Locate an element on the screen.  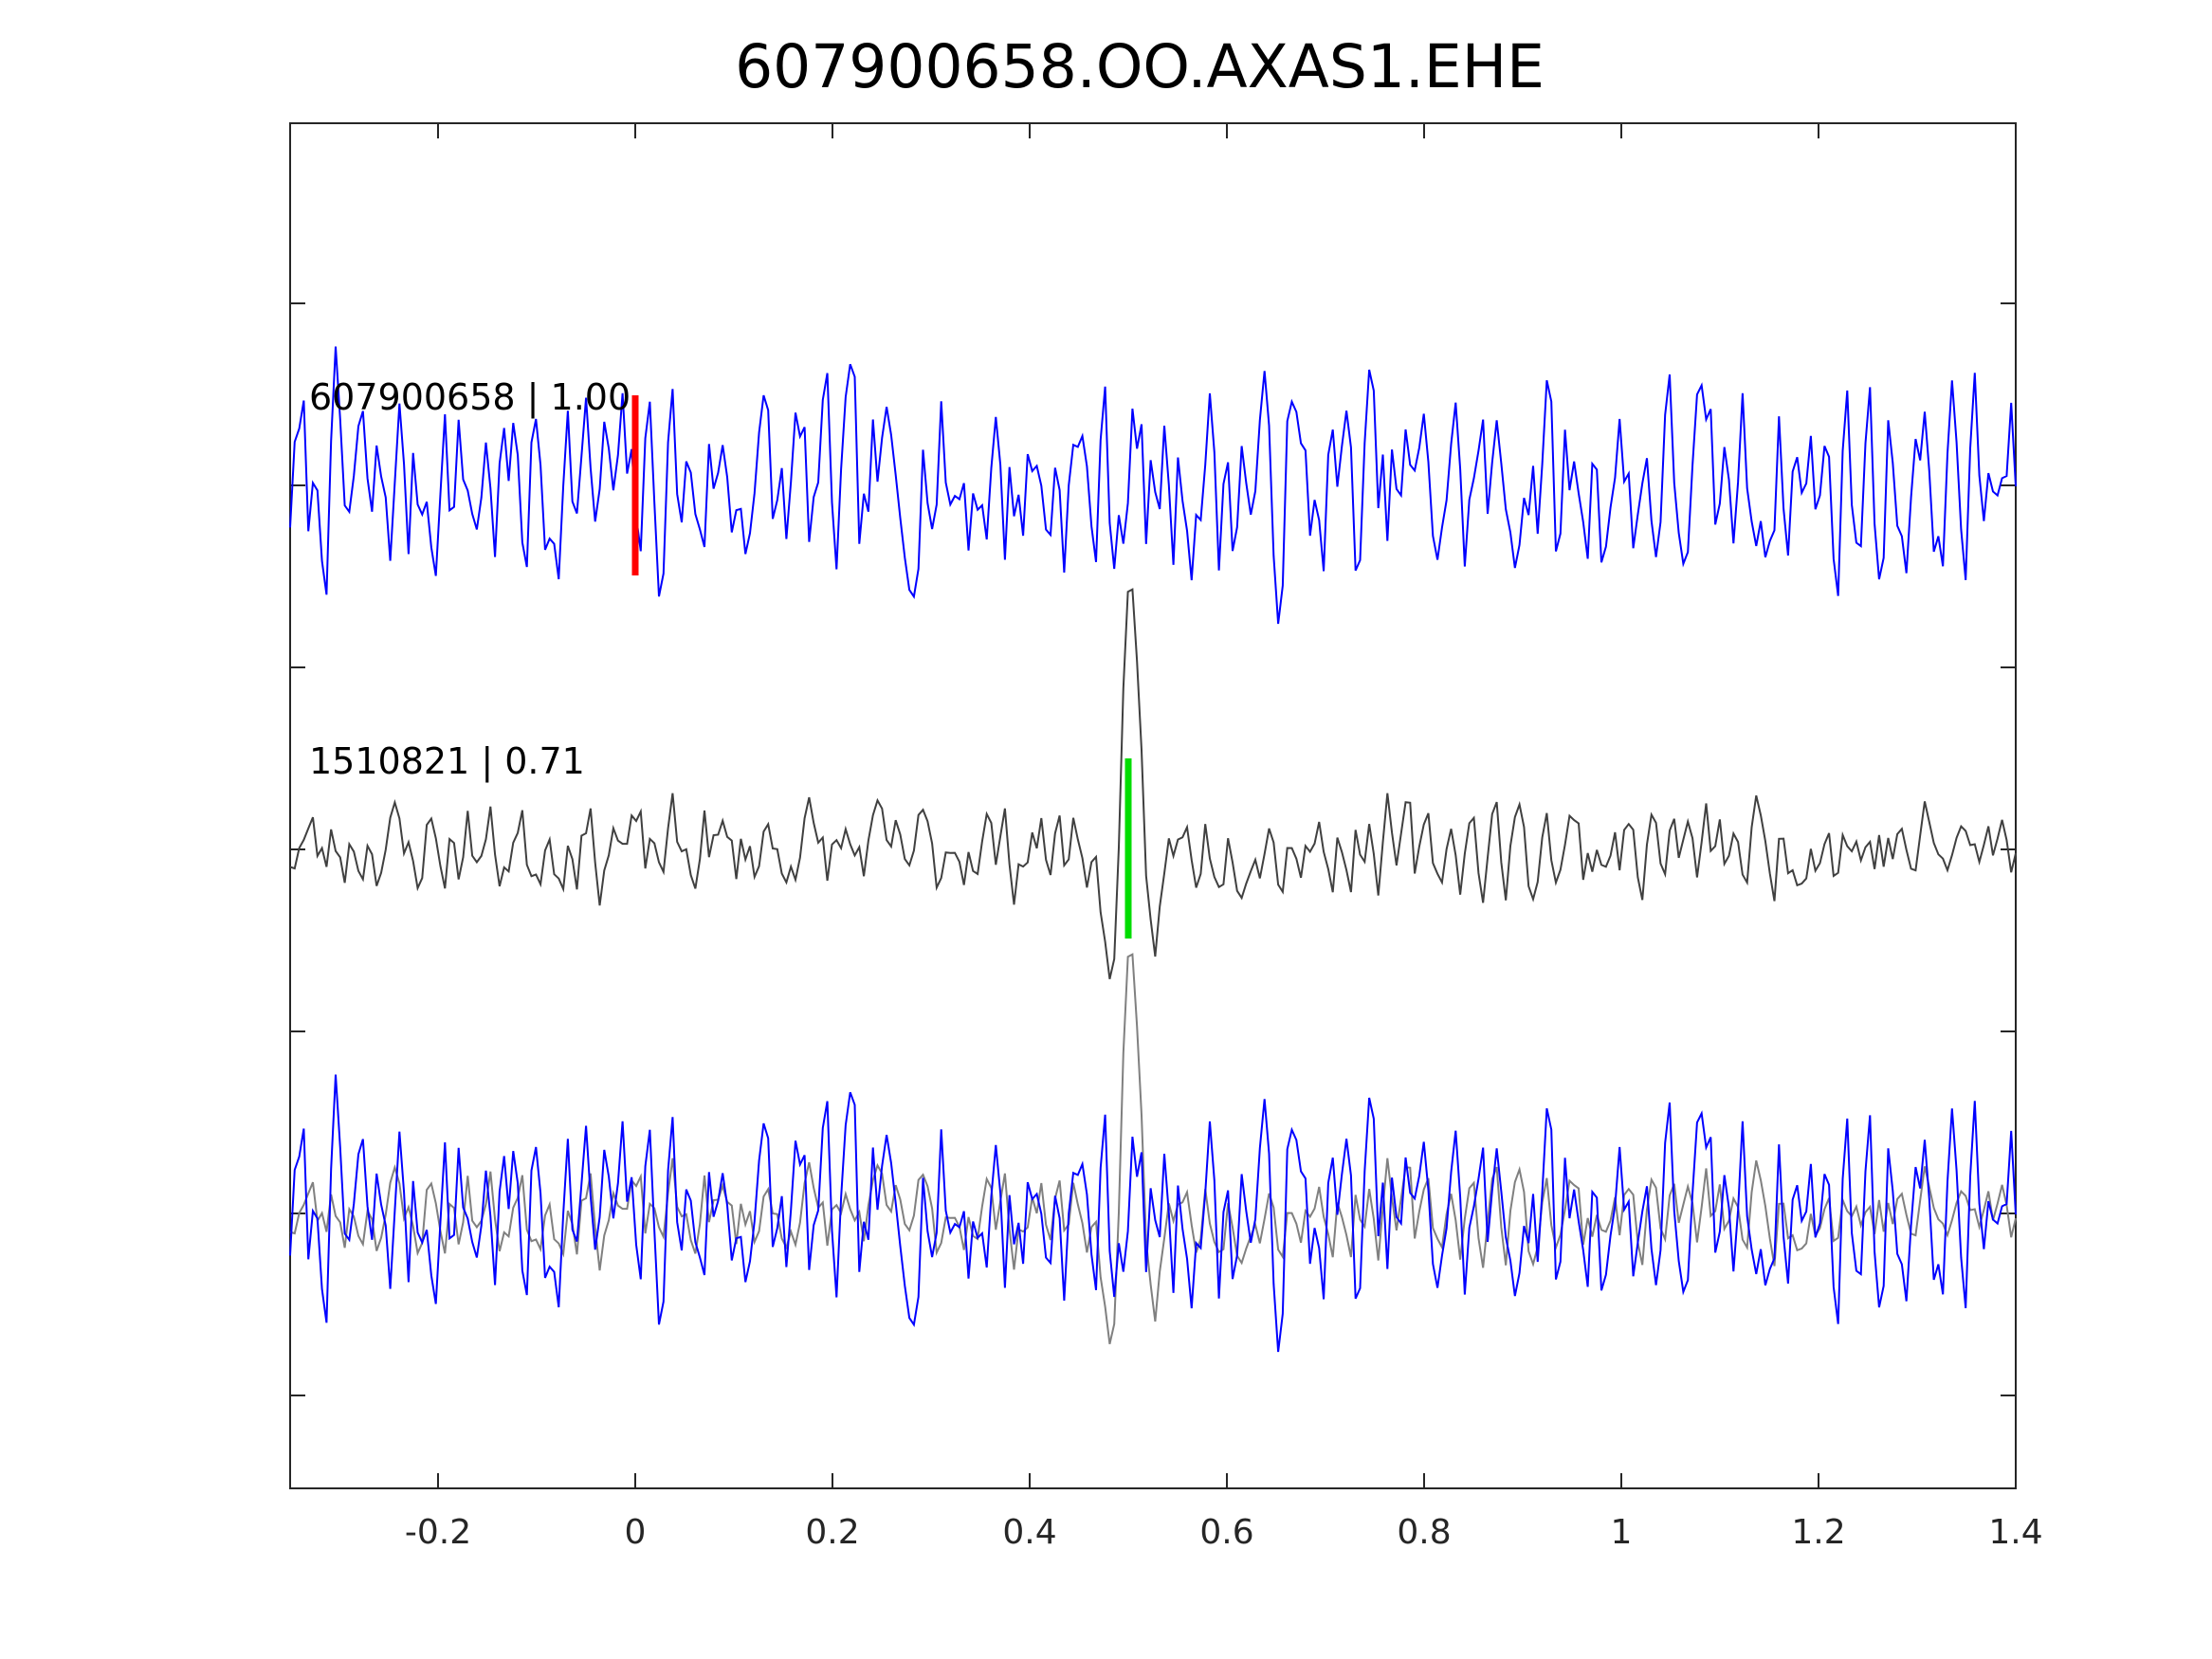
x-tick-label: 1.2 is located at coordinates (1818, 1532).